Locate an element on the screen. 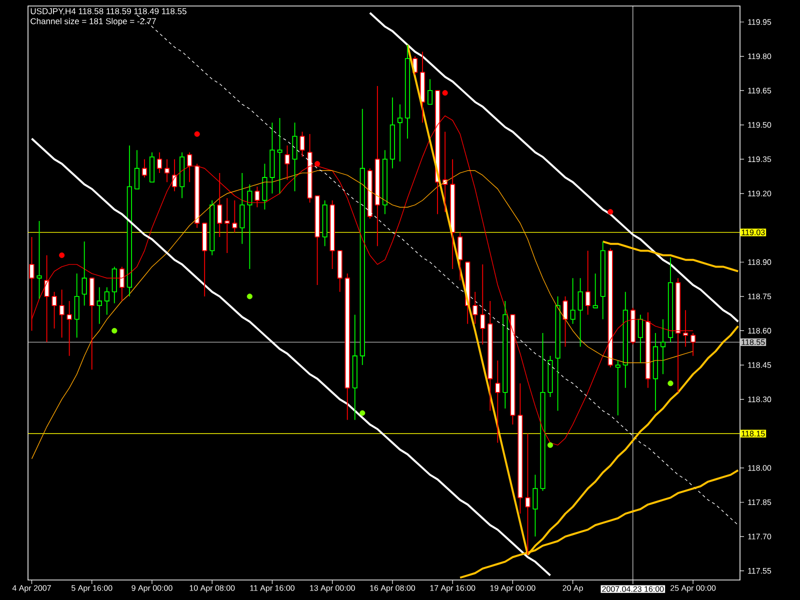 This screenshot has width=800, height=600. y-tick-label: 119.50 is located at coordinates (760, 125).